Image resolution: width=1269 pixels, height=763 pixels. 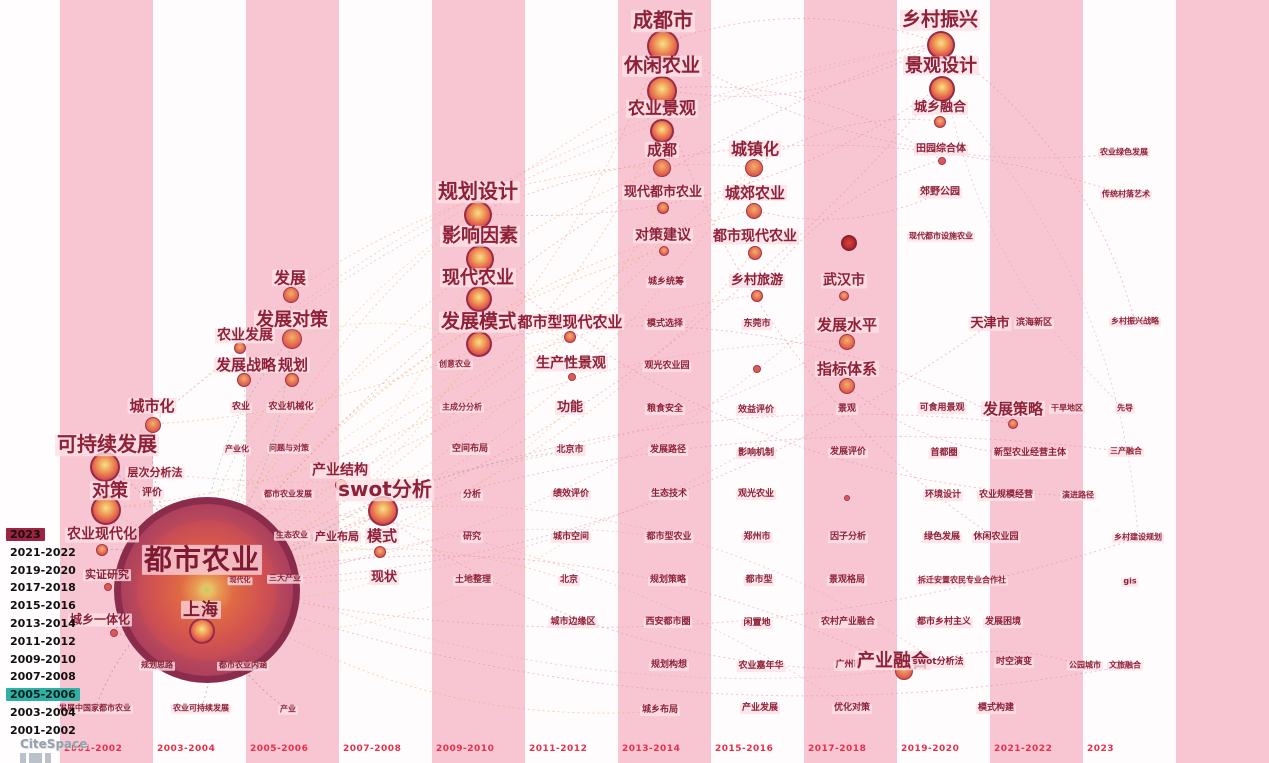 What do you see at coordinates (1030, 453) in the screenshot?
I see `keyword-label: 新型农业经营主体` at bounding box center [1030, 453].